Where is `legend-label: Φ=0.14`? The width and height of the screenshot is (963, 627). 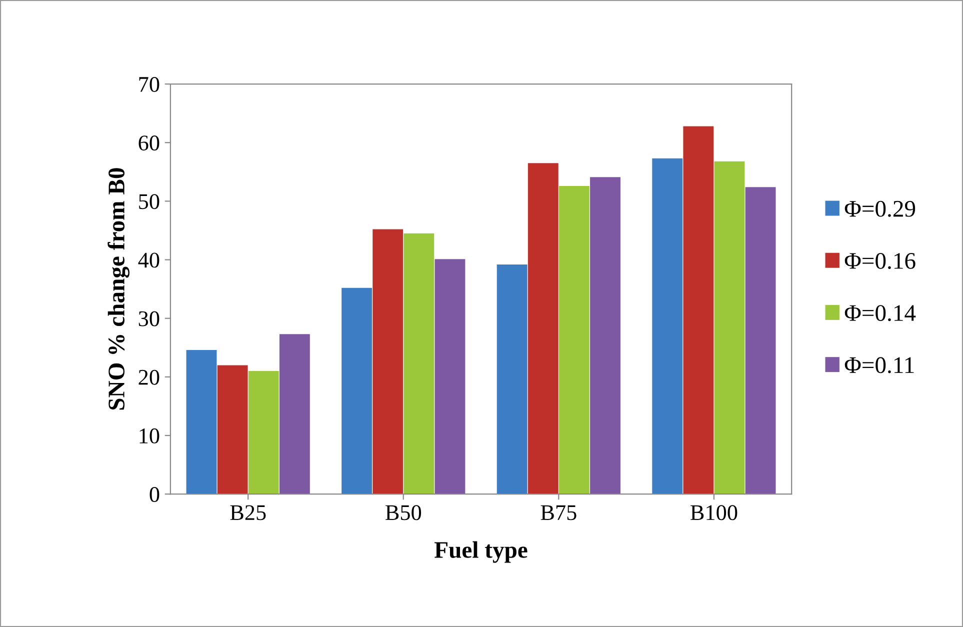 legend-label: Φ=0.14 is located at coordinates (880, 313).